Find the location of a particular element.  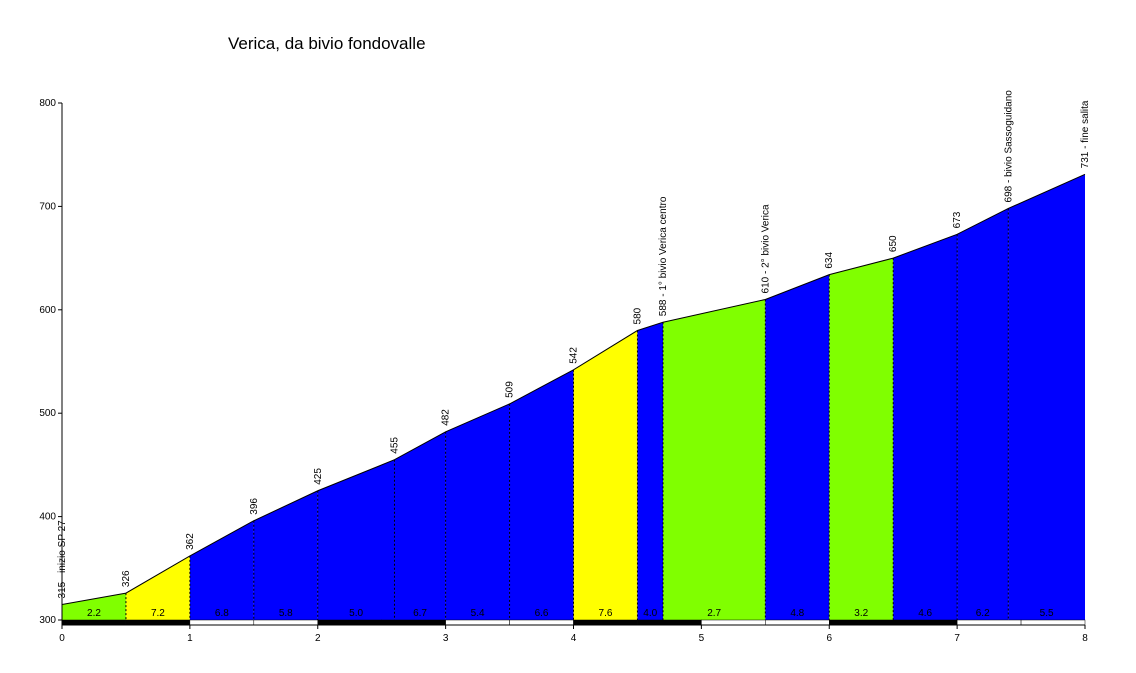

elevation-label: 425 is located at coordinates (318, 476).